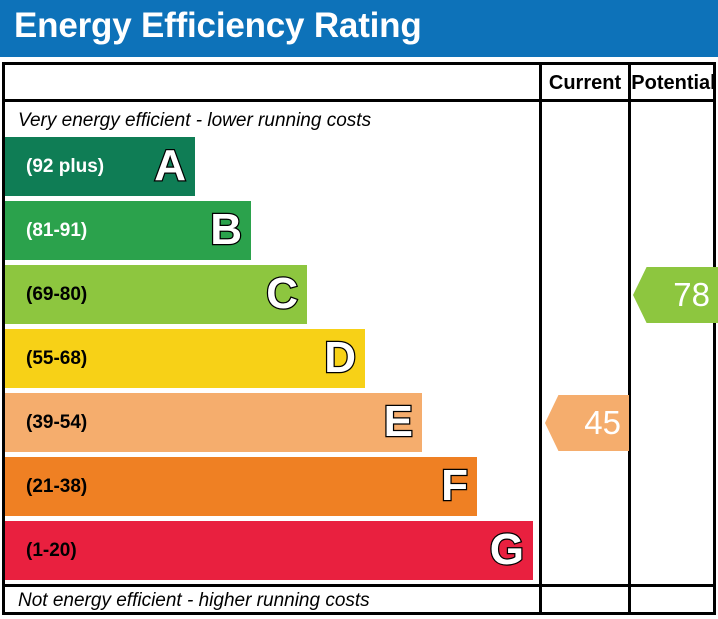 The image size is (718, 619). I want to click on header-divider, so click(359, 100).